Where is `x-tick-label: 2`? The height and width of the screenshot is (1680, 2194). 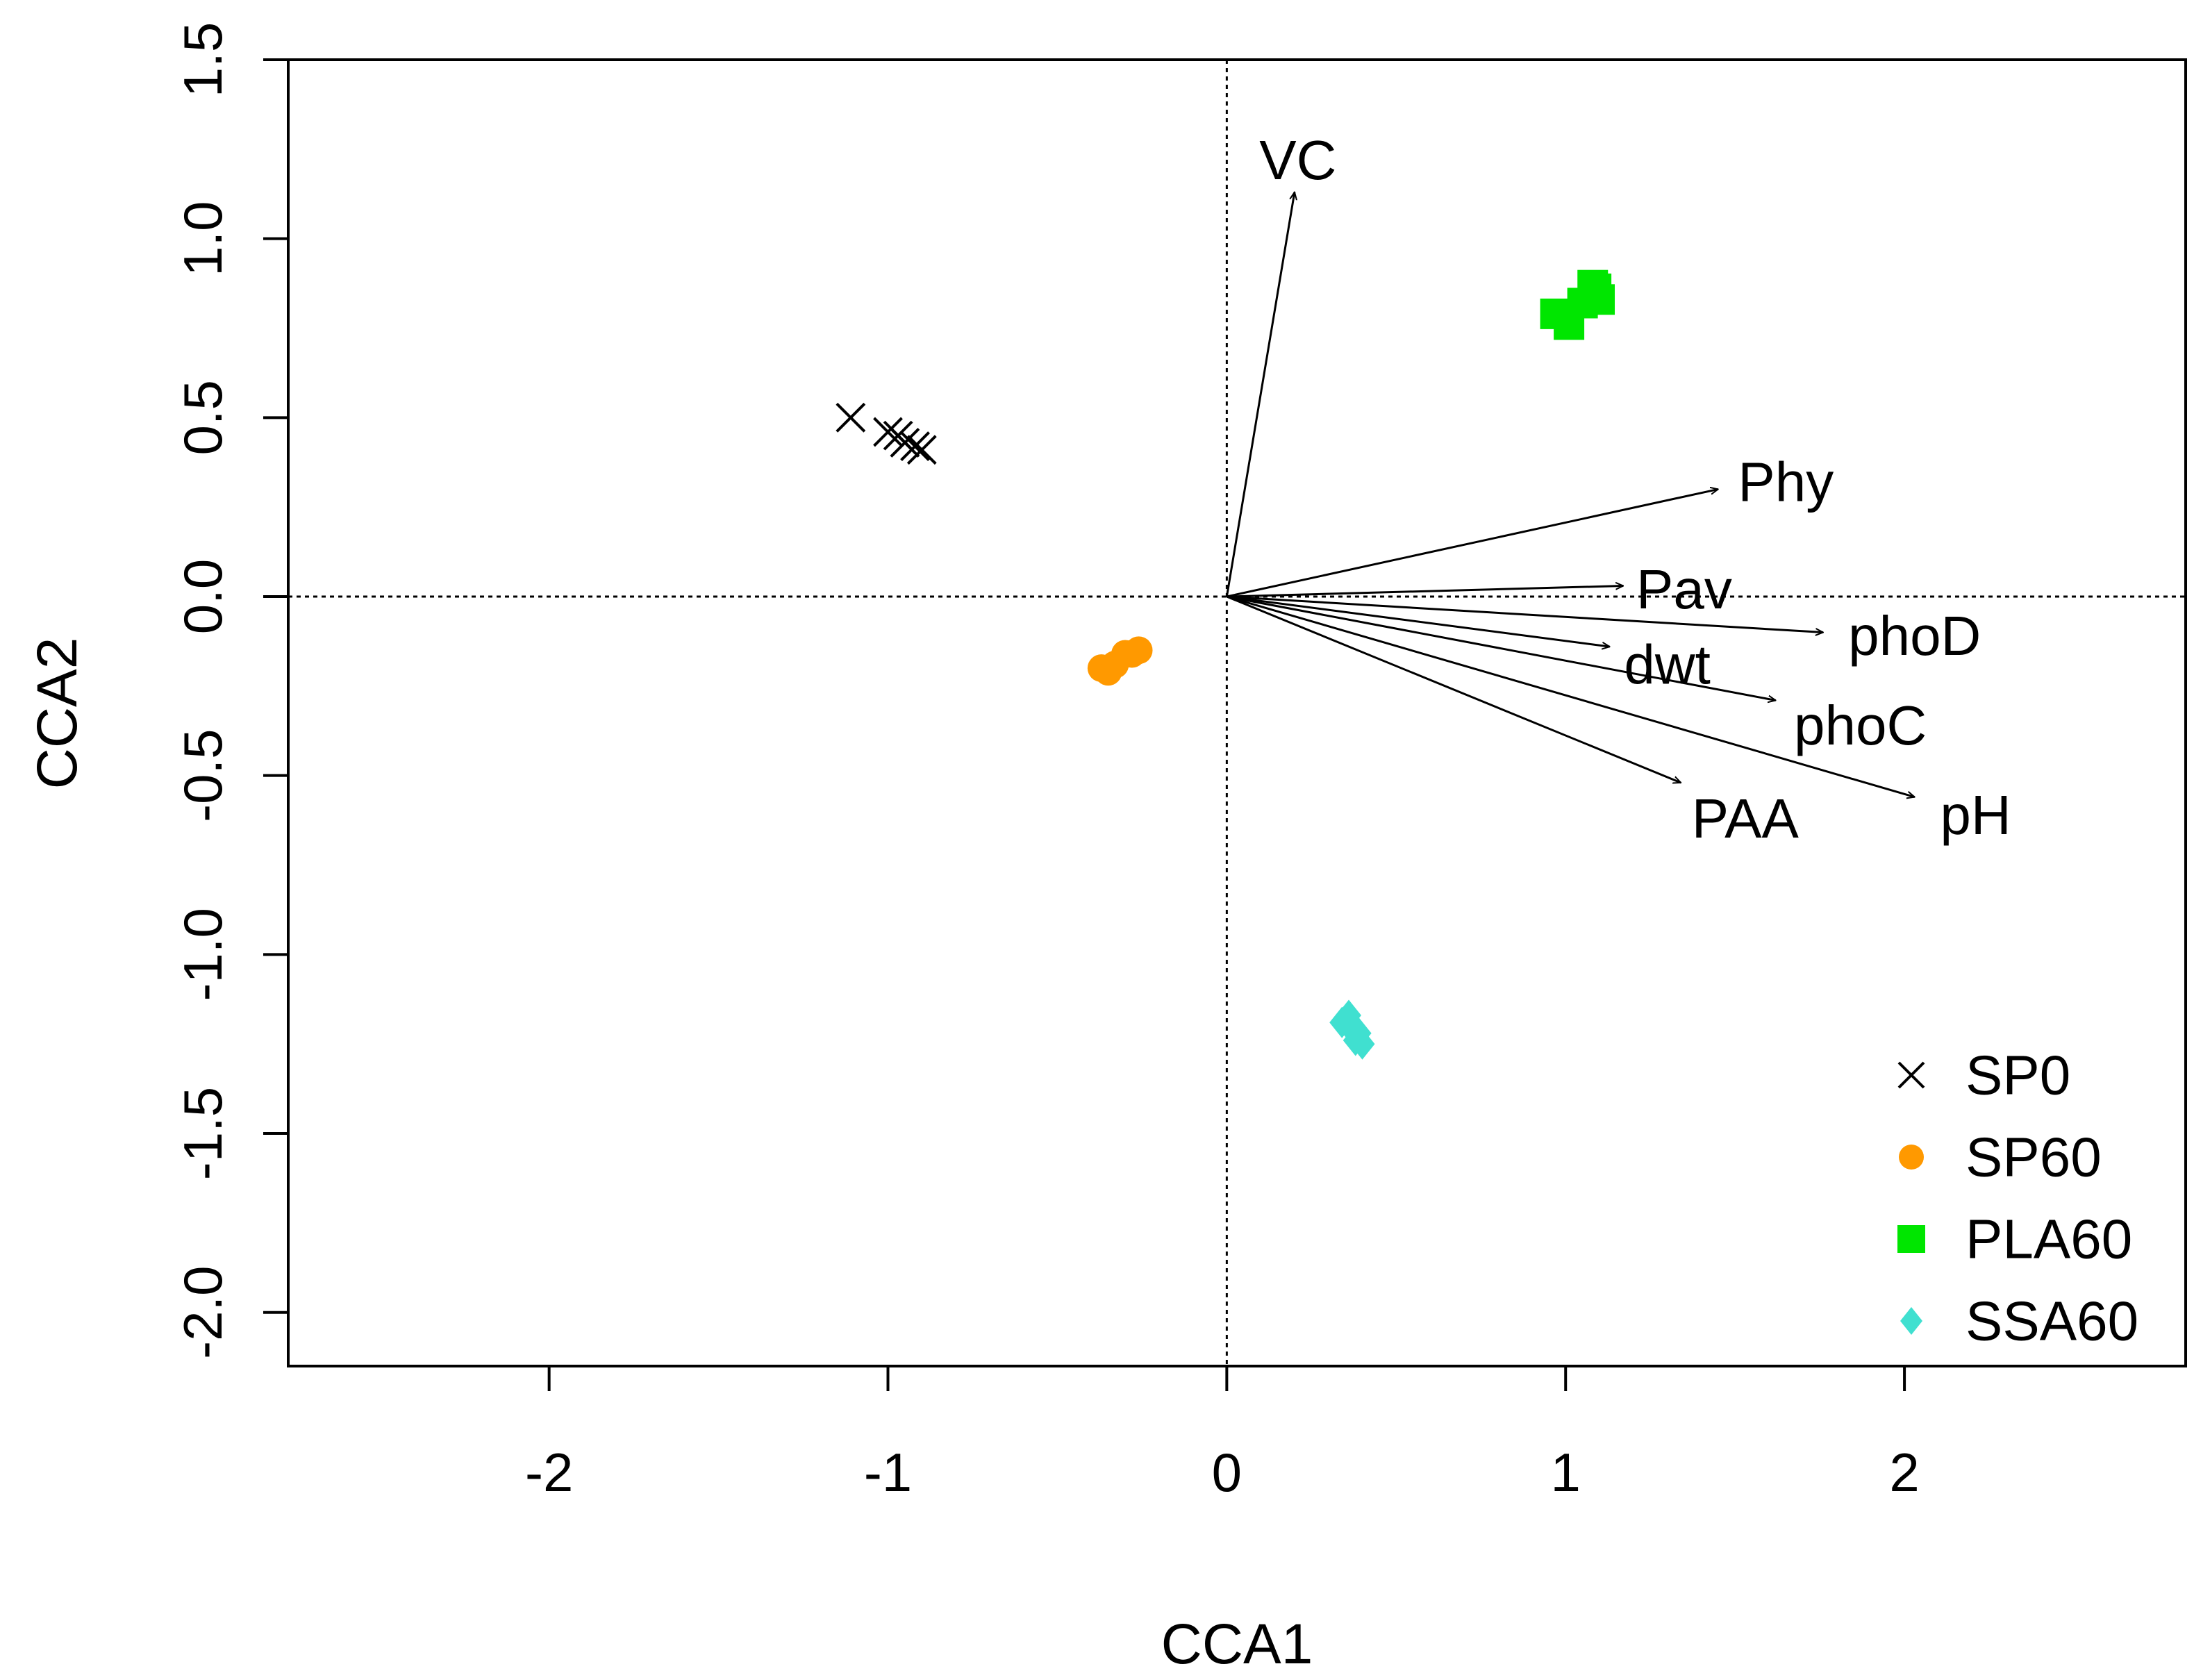
x-tick-label: 2 is located at coordinates (1904, 1472).